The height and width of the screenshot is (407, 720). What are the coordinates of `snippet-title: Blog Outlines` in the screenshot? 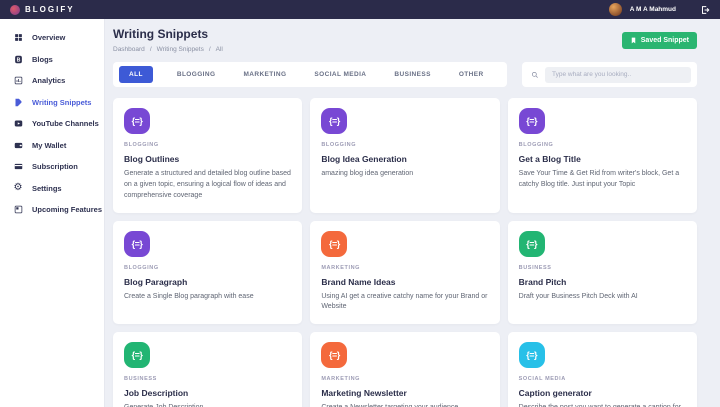 It's located at (152, 159).